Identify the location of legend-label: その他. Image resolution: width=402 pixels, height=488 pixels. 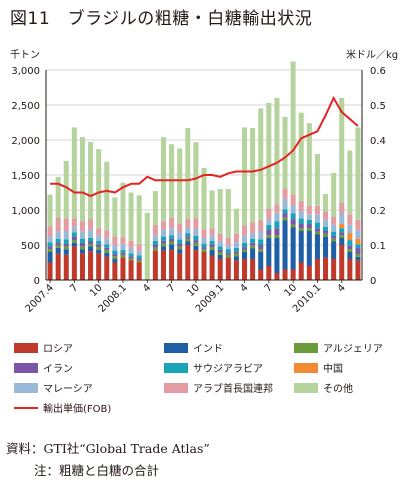
(338, 389).